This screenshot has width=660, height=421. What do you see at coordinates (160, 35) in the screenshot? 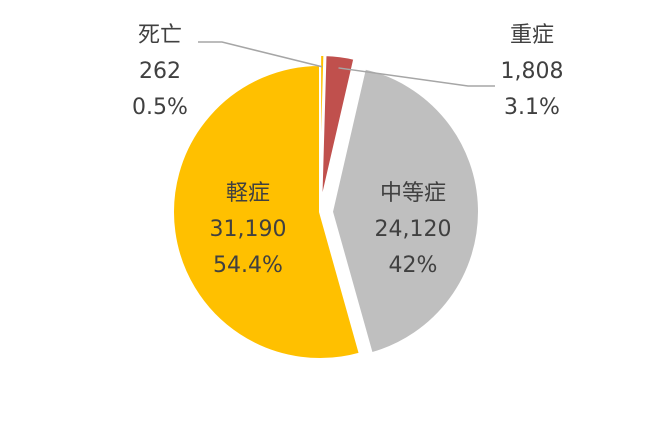
I see `label-death-name: 死亡` at bounding box center [160, 35].